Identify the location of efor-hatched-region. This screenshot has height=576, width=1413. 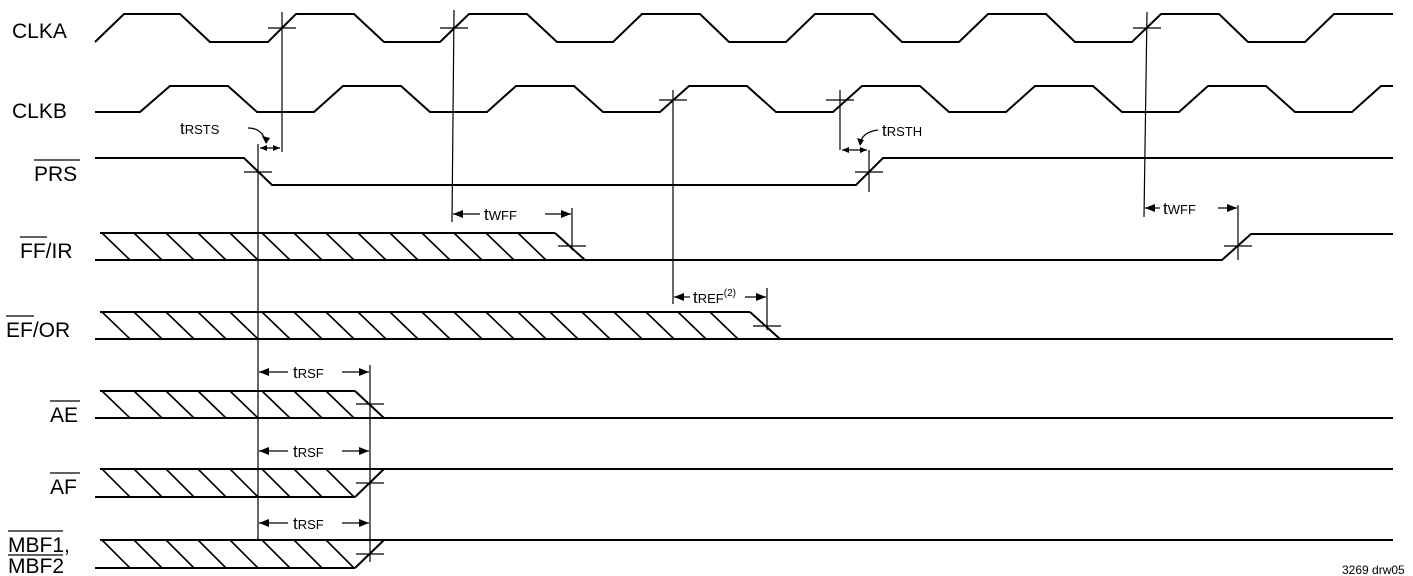
(437, 325).